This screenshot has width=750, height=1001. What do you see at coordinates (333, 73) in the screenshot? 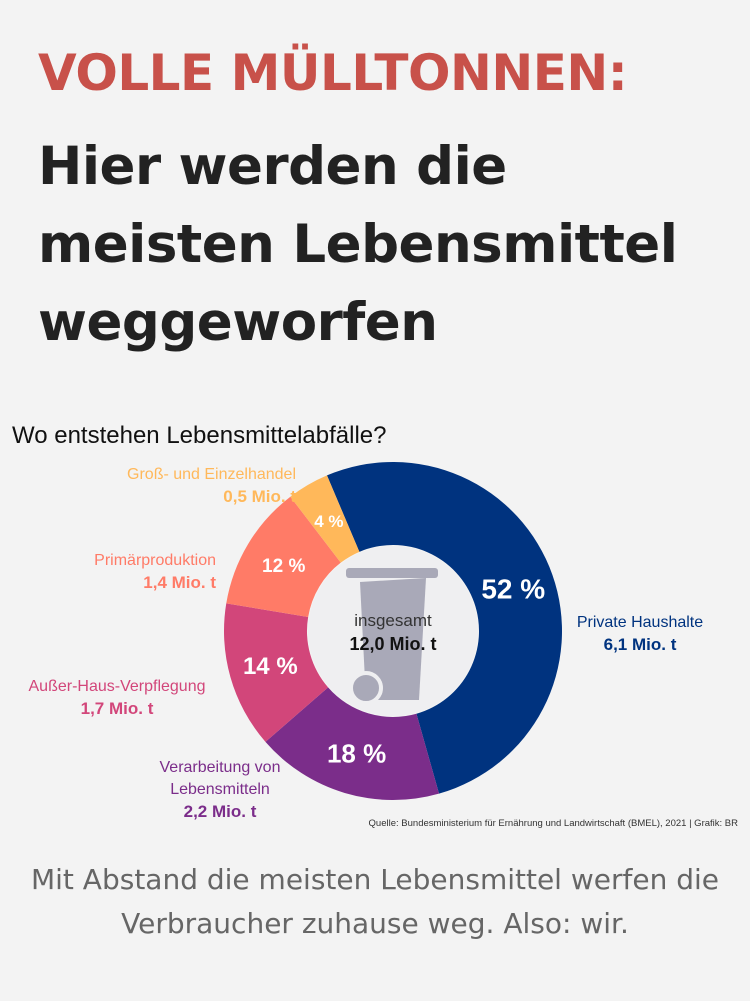
I see `kicker: VOLLE MÜLLTONNEN:` at bounding box center [333, 73].